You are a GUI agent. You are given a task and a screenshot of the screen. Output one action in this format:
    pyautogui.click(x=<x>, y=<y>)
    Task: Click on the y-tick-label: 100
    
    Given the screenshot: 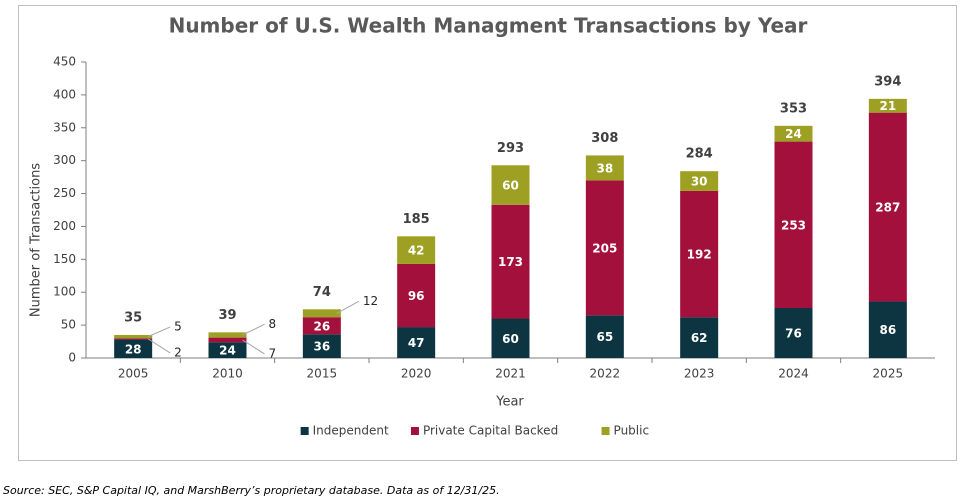 What is the action you would take?
    pyautogui.click(x=64, y=292)
    